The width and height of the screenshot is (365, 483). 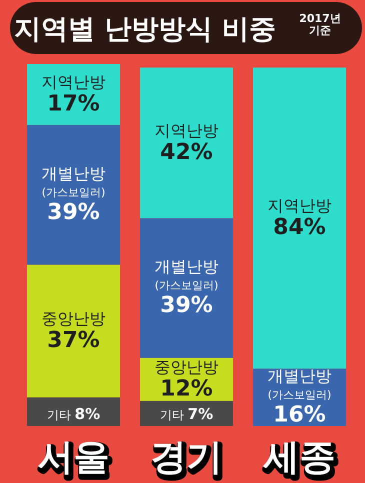 What do you see at coordinates (186, 152) in the screenshot?
I see `data-label: 42%` at bounding box center [186, 152].